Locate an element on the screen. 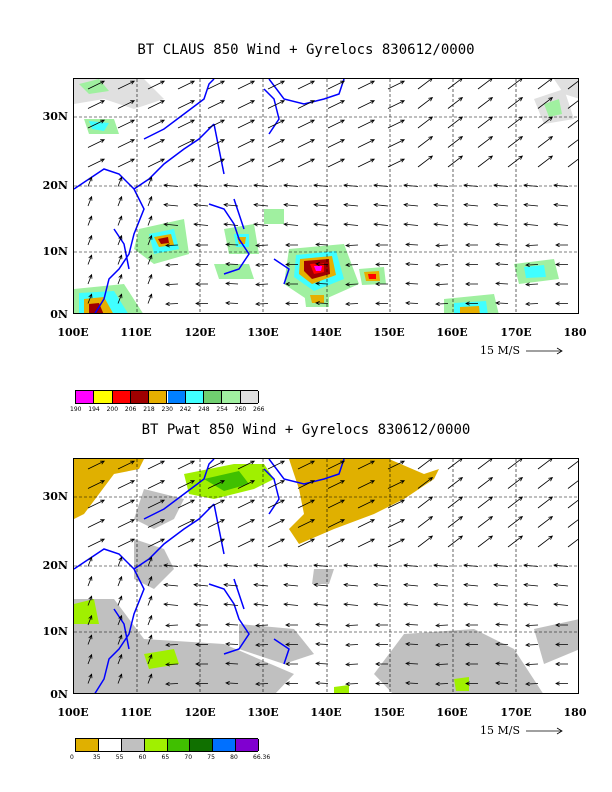  panel1-colorbar-label: 194 is located at coordinates (94, 409).